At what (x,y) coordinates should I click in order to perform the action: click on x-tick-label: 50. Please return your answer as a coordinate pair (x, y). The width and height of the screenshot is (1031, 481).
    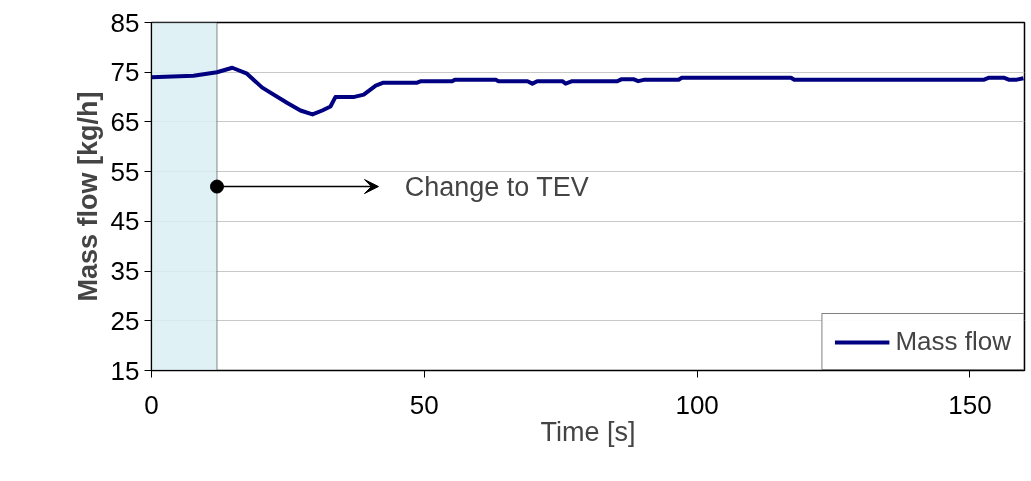
    Looking at the image, I should click on (424, 404).